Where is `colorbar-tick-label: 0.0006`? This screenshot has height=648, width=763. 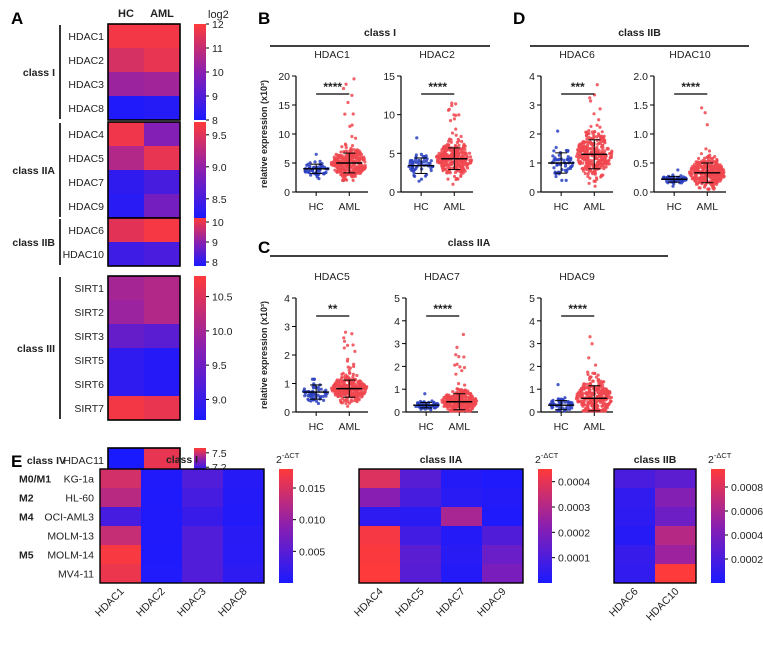 colorbar-tick-label: 0.0006 is located at coordinates (747, 512).